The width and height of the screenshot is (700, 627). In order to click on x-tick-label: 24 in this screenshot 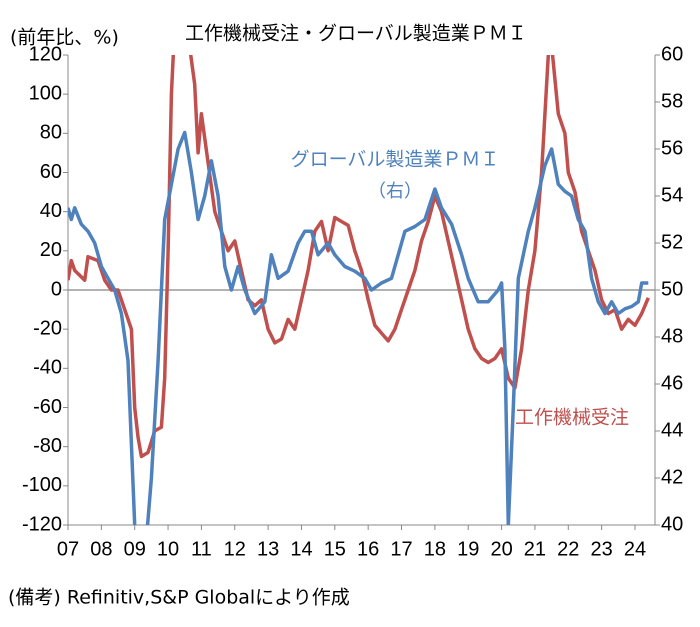, I will do `click(635, 549)`.